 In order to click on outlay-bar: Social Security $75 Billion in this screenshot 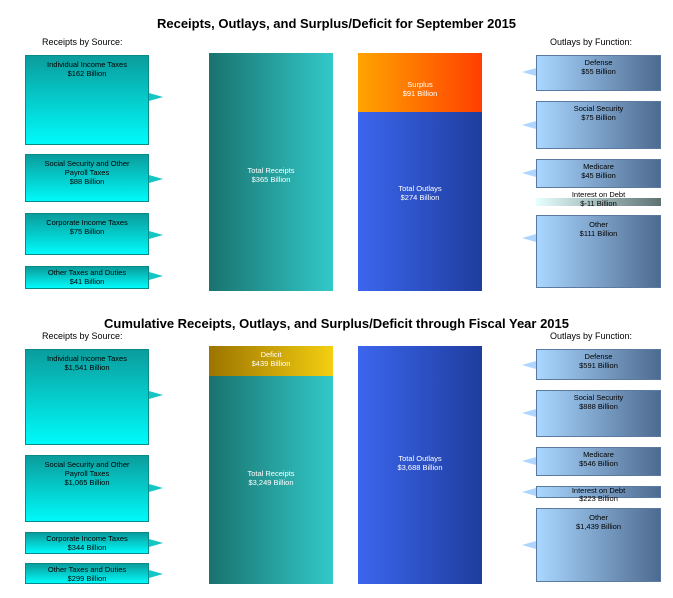, I will do `click(598, 125)`.